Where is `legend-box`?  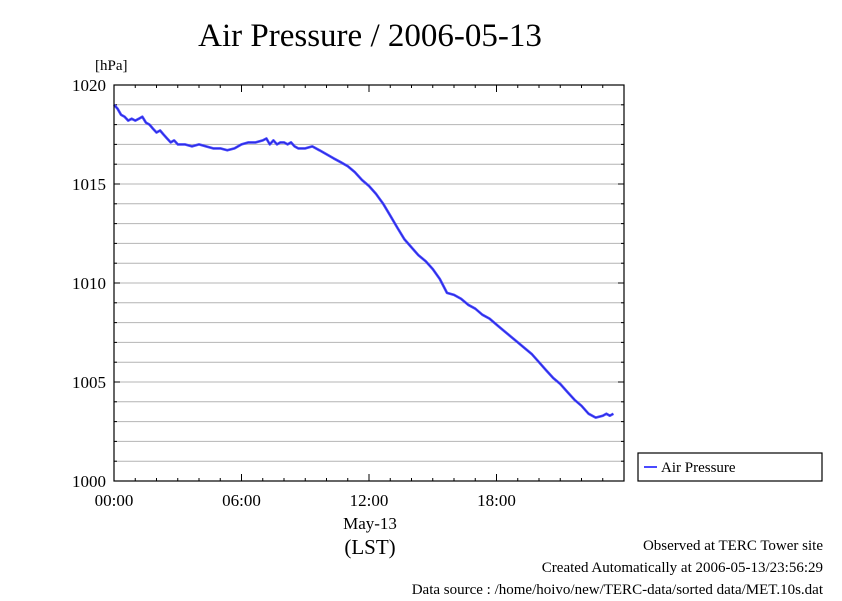
legend-box is located at coordinates (730, 467).